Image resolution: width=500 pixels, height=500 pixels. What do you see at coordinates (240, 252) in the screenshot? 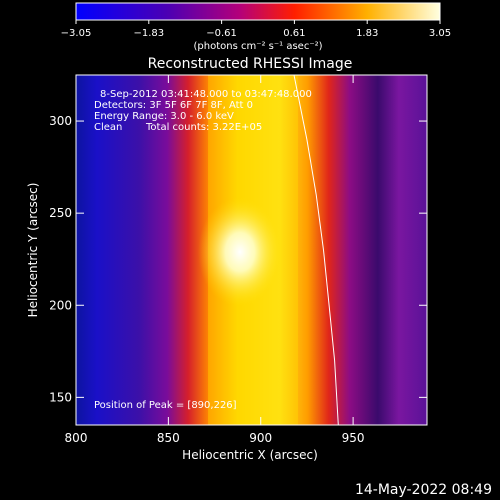
I see `peak-glow` at bounding box center [240, 252].